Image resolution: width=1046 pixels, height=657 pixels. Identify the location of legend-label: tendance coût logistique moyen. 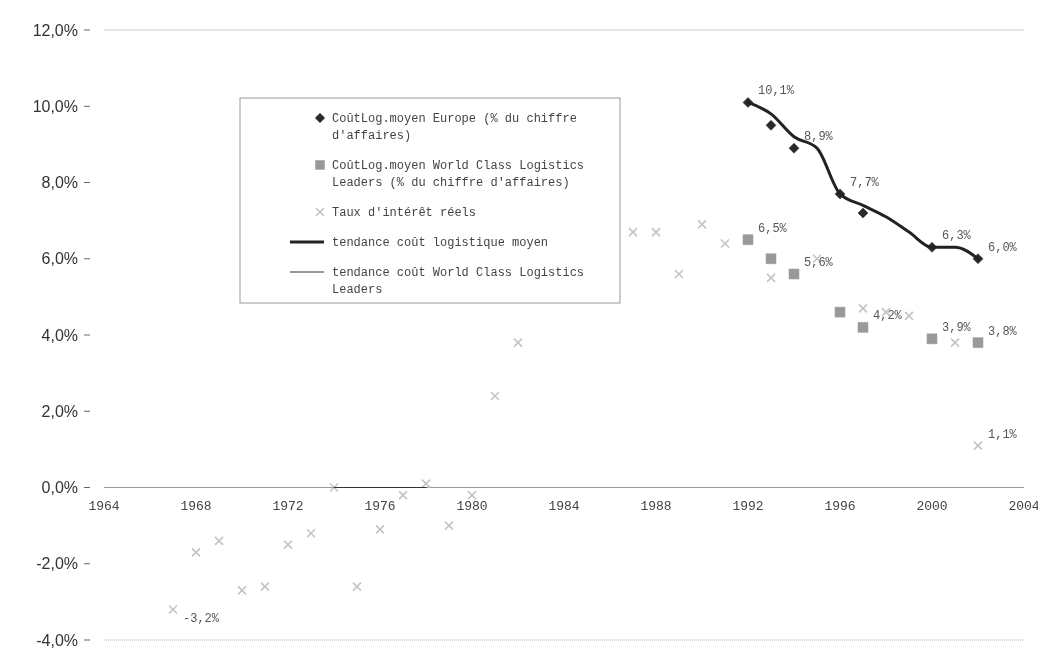
(440, 243).